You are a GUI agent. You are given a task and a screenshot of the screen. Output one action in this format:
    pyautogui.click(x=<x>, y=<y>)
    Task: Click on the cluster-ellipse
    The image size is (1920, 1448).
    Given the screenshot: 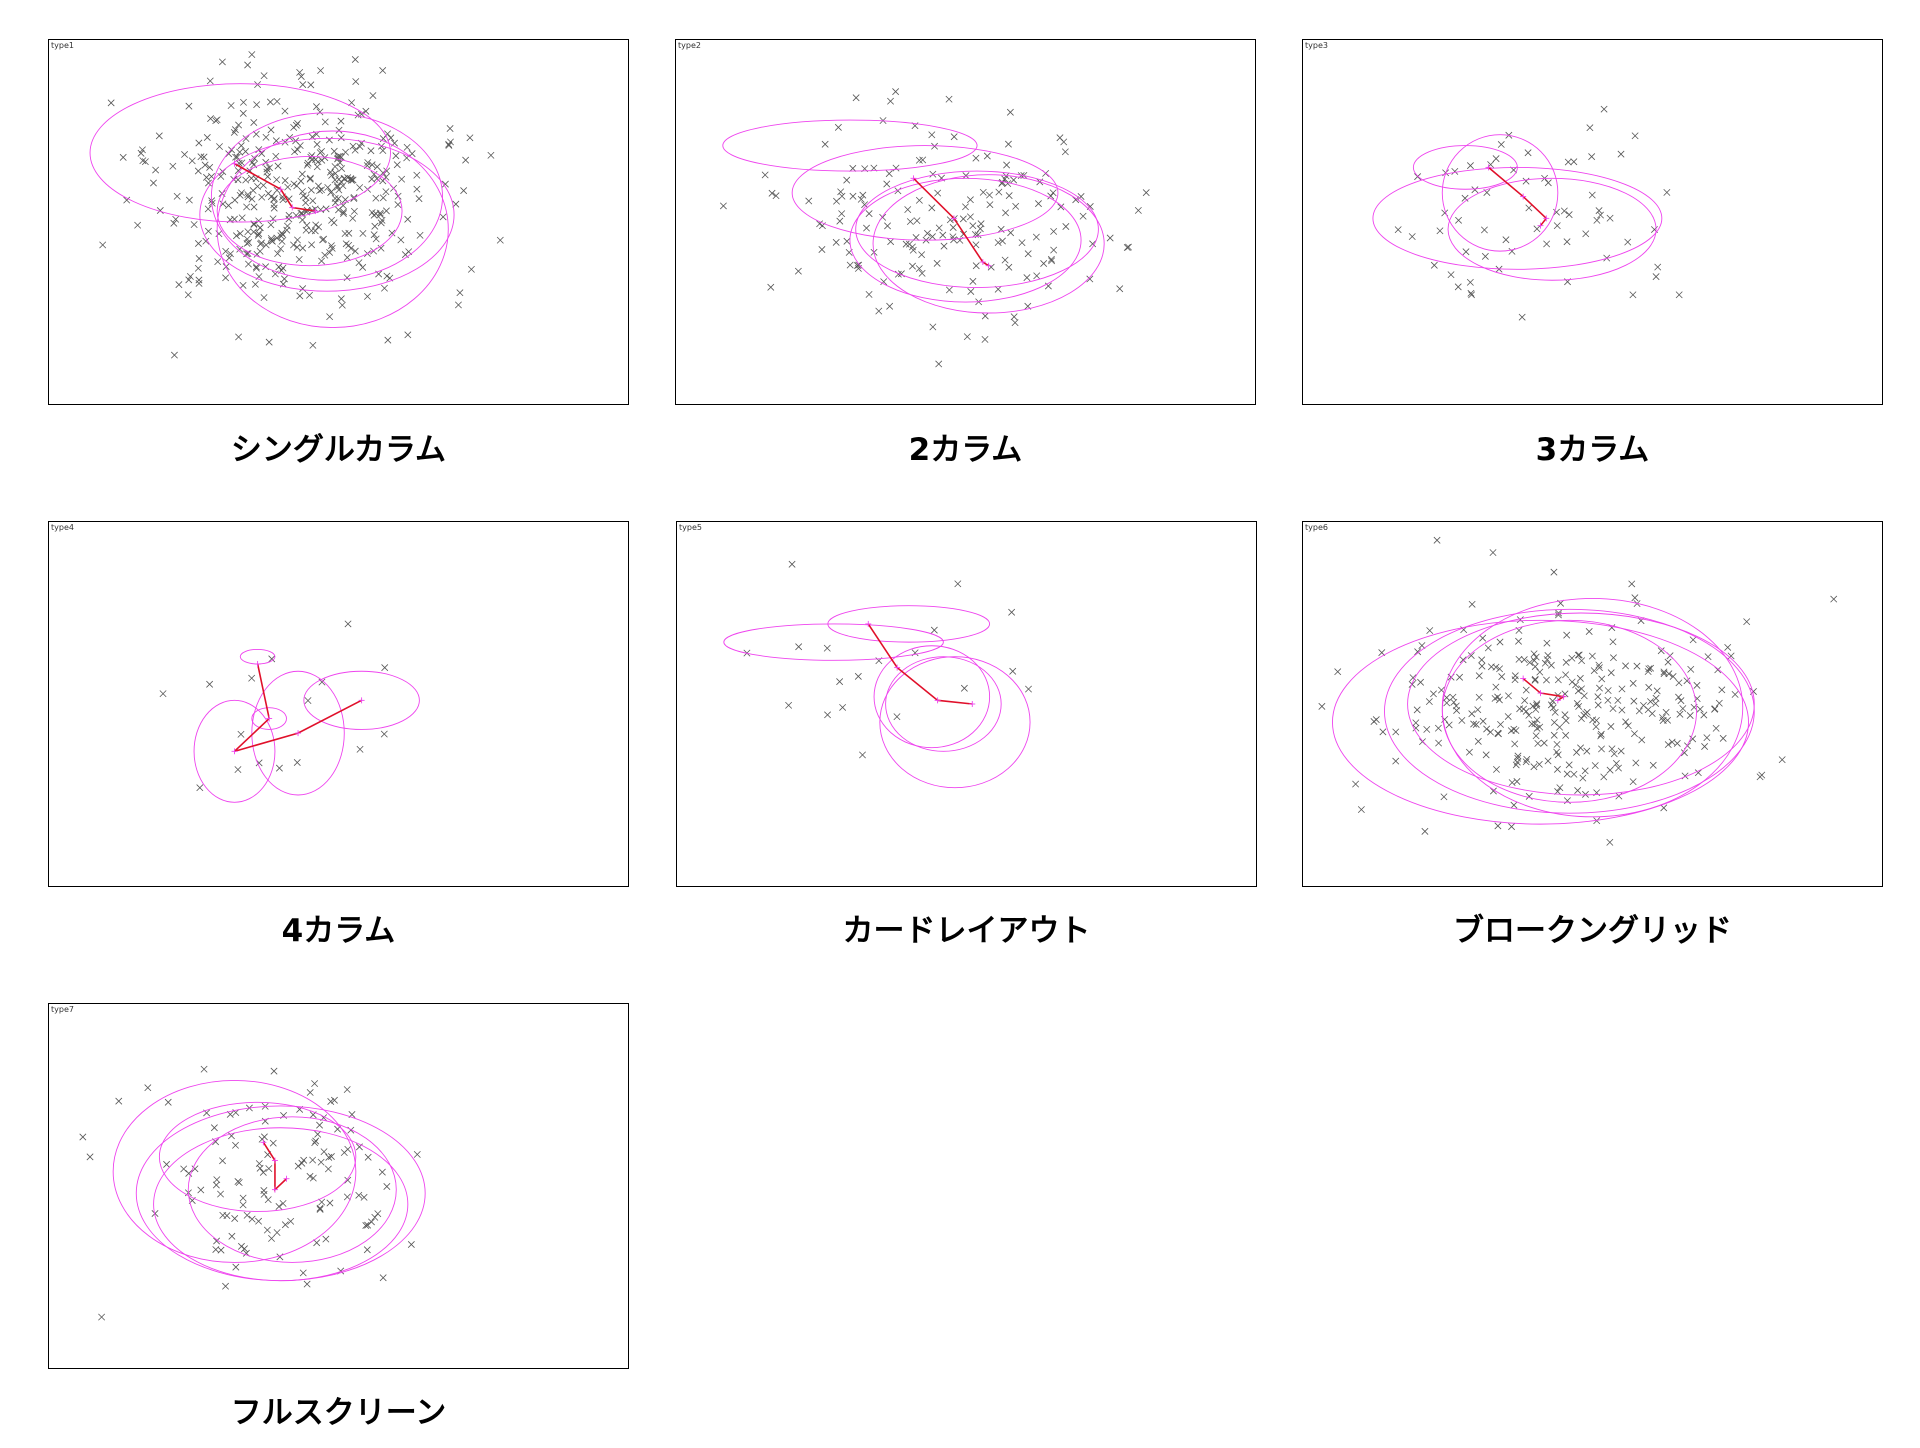 What is the action you would take?
    pyautogui.click(x=1581, y=704)
    